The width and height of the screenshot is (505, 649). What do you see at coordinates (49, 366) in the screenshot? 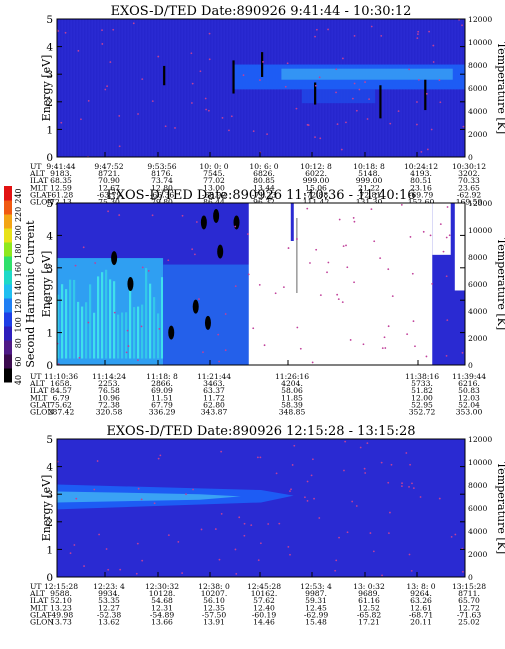
I see `ytick-label: 0` at bounding box center [49, 366].